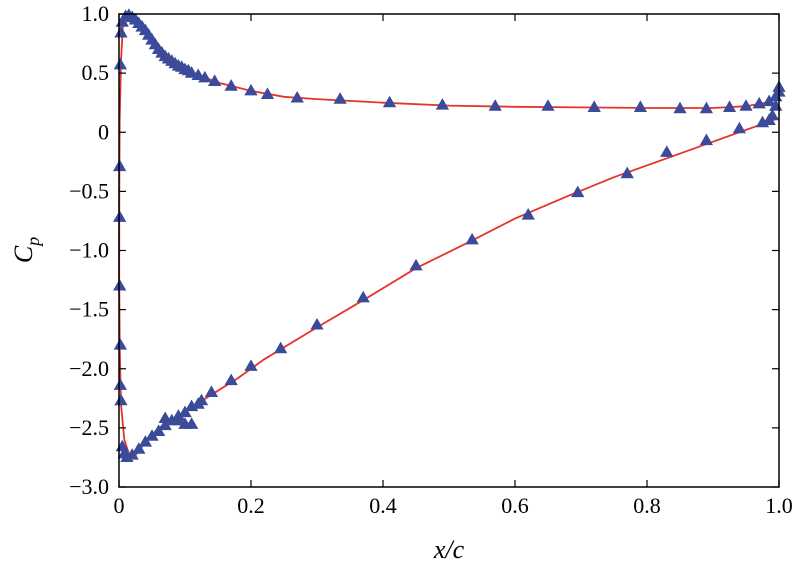  Describe the element at coordinates (23, 254) in the screenshot. I see `y-axis-label-main: C` at that location.